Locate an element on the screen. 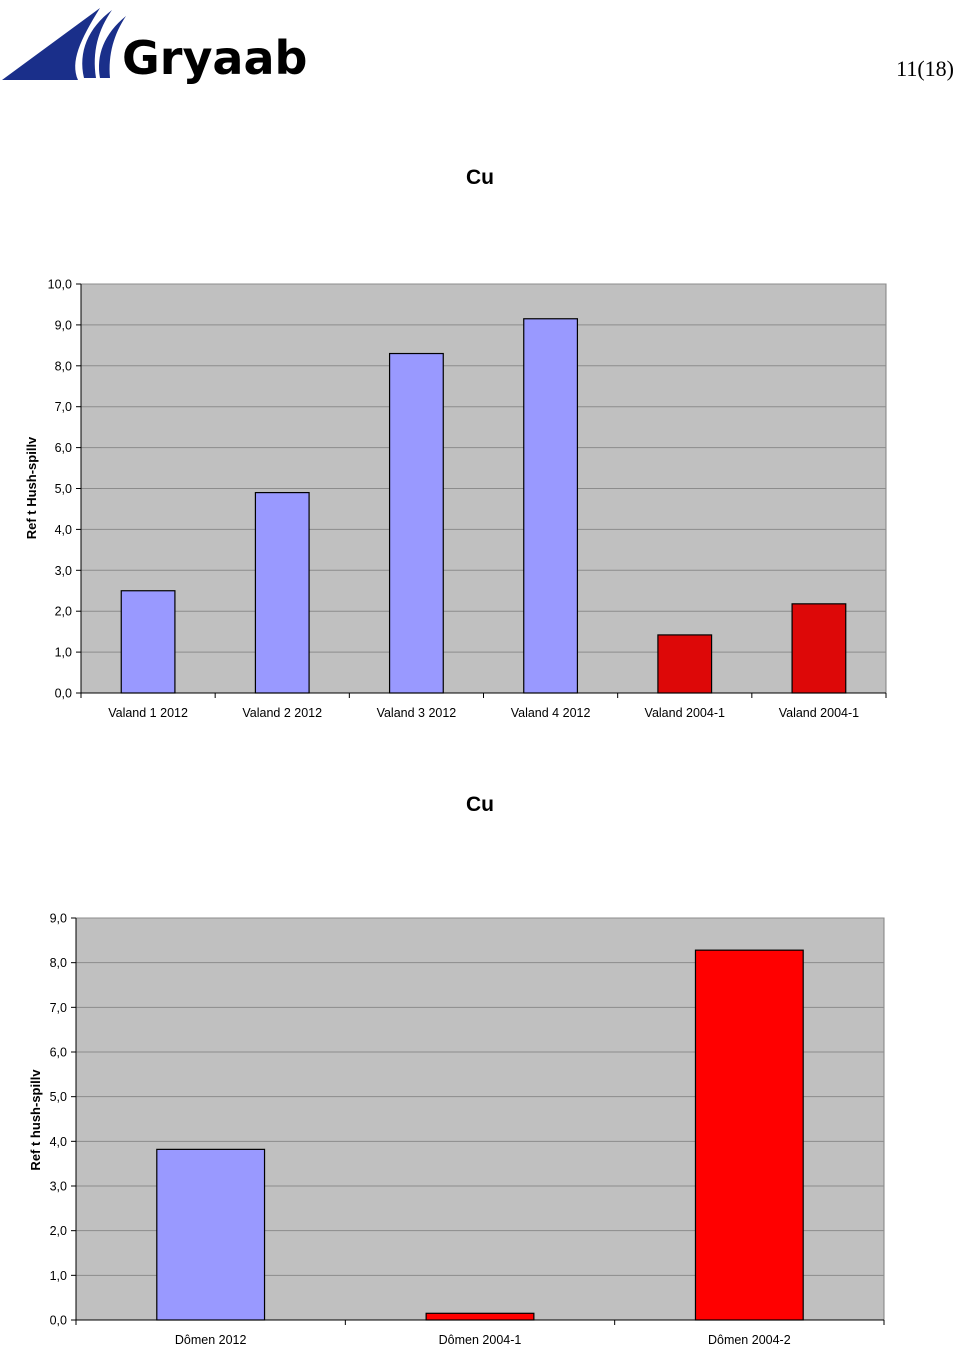 The width and height of the screenshot is (960, 1346). x-tick-label: Valand 4 2012 is located at coordinates (551, 713).